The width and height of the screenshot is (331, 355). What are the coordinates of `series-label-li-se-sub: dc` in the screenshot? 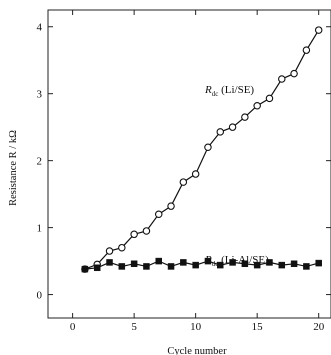 It's located at (215, 94).